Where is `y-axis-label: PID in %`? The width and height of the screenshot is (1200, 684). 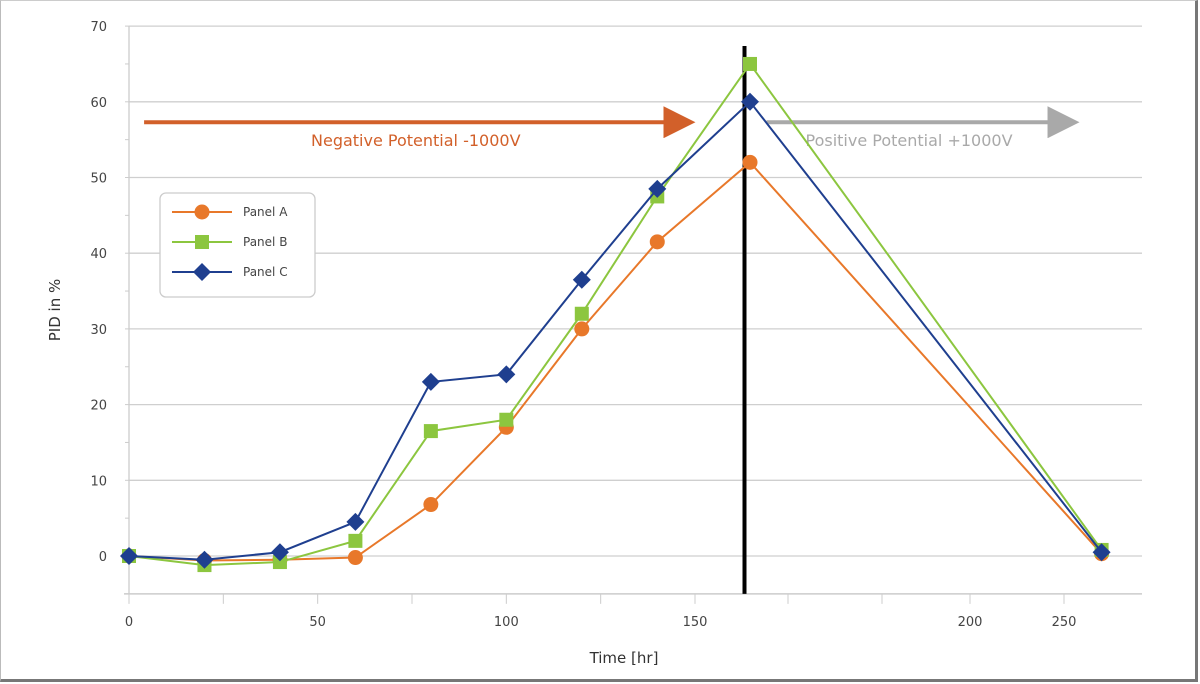 y-axis-label: PID in % is located at coordinates (55, 310).